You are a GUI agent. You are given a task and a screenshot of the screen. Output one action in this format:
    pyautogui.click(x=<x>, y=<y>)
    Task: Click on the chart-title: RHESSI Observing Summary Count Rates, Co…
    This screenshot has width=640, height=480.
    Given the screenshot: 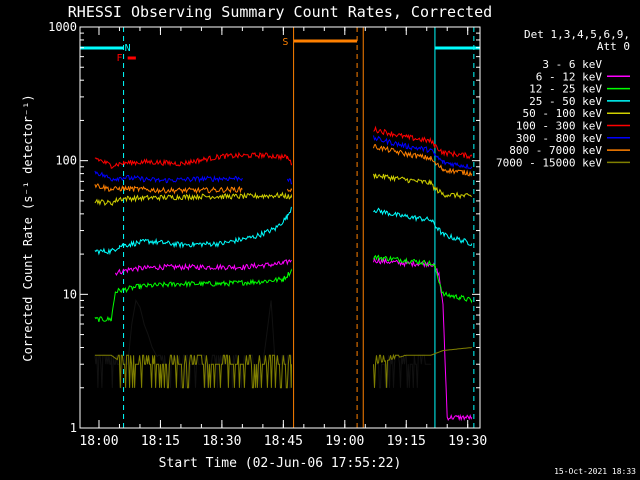 What is the action you would take?
    pyautogui.click(x=280, y=12)
    